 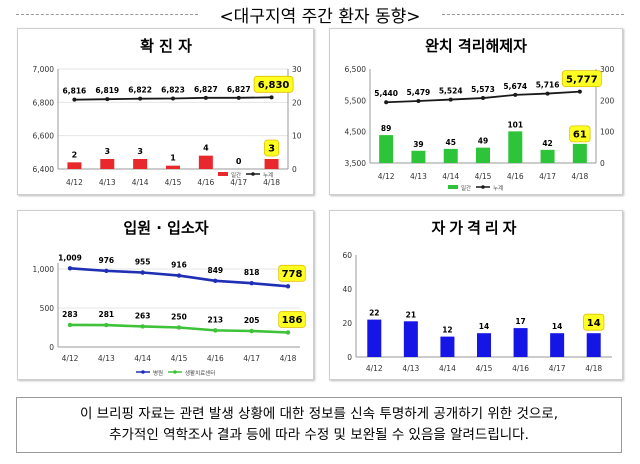 I want to click on line-data-label: 6,822, so click(x=140, y=90).